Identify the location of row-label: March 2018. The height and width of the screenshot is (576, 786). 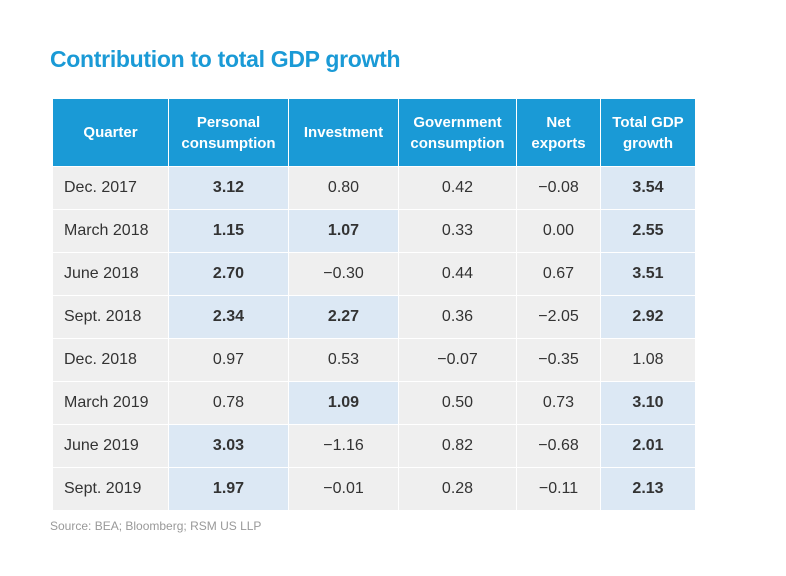
(110, 231).